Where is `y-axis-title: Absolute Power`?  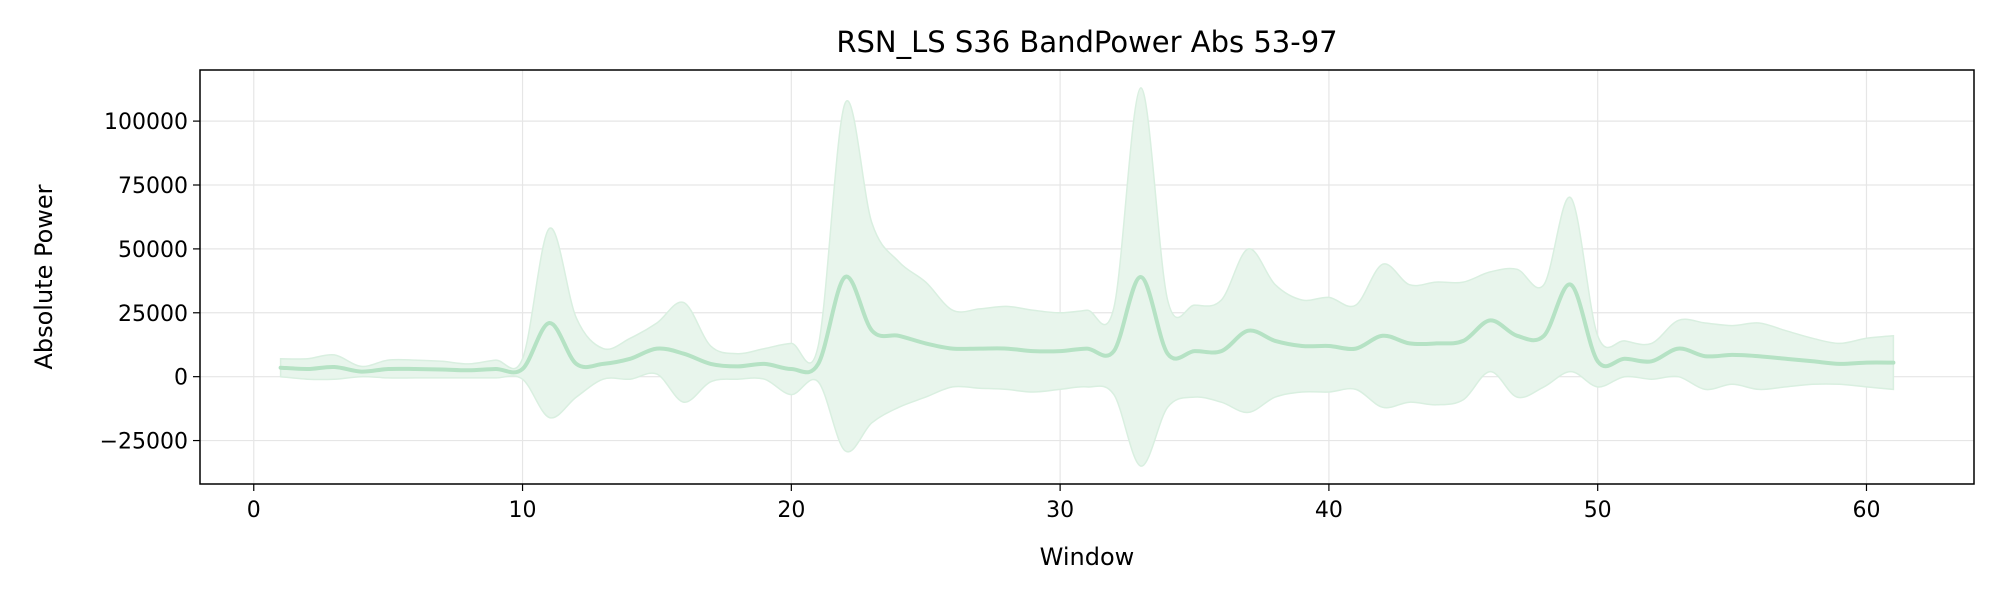 y-axis-title: Absolute Power is located at coordinates (44, 276).